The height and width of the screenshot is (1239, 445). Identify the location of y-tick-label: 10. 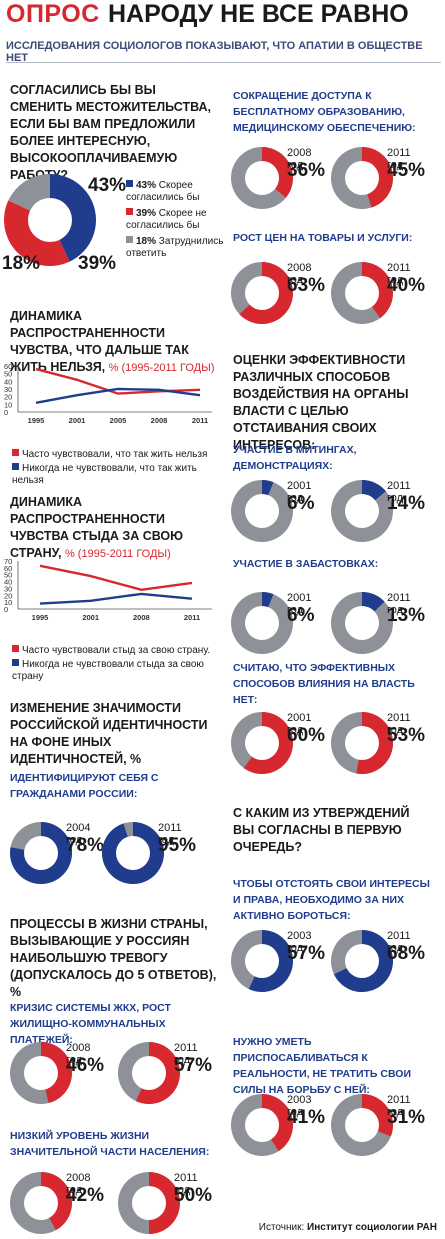
(8, 404).